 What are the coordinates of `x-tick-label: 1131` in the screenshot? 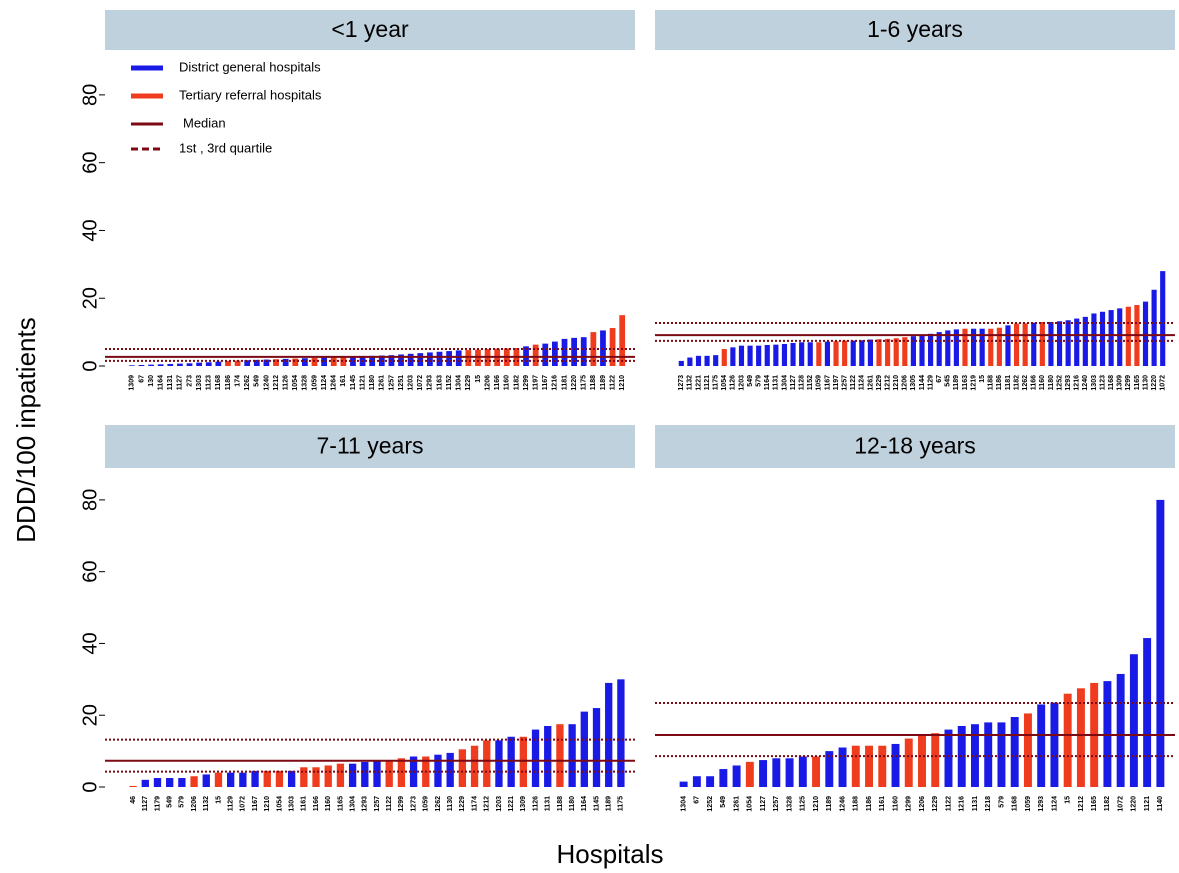 It's located at (548, 803).